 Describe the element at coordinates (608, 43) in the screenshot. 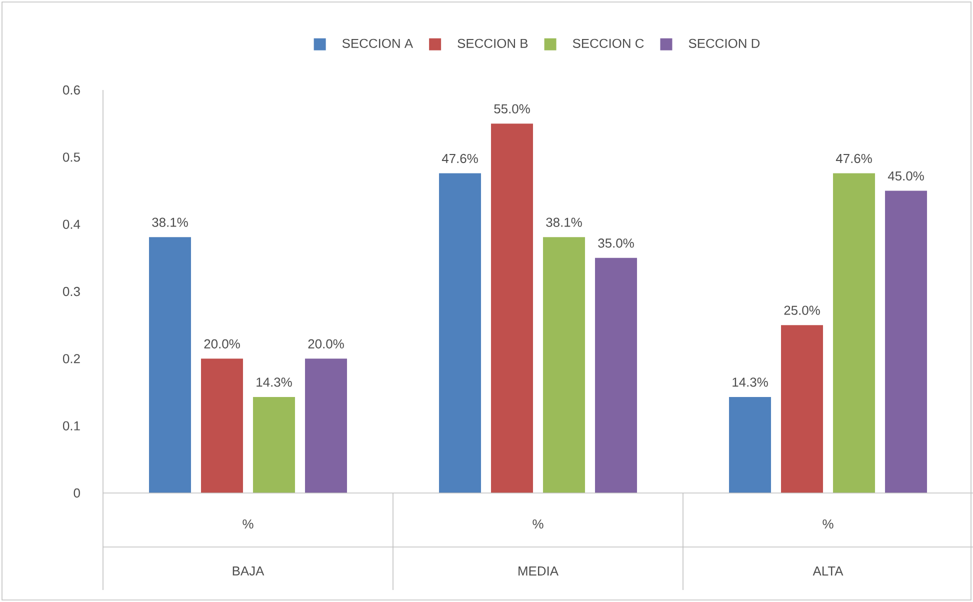

I see `legend-label: SECCION C` at that location.